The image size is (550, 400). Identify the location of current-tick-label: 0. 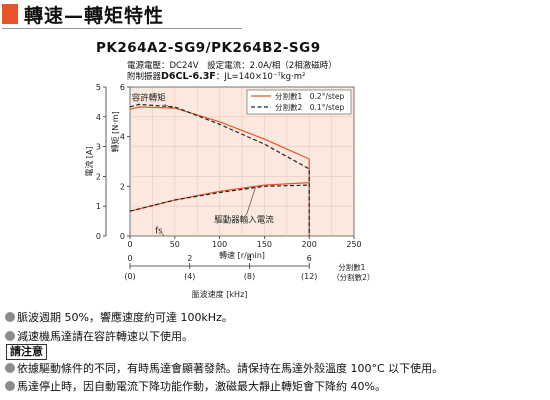
(98, 236).